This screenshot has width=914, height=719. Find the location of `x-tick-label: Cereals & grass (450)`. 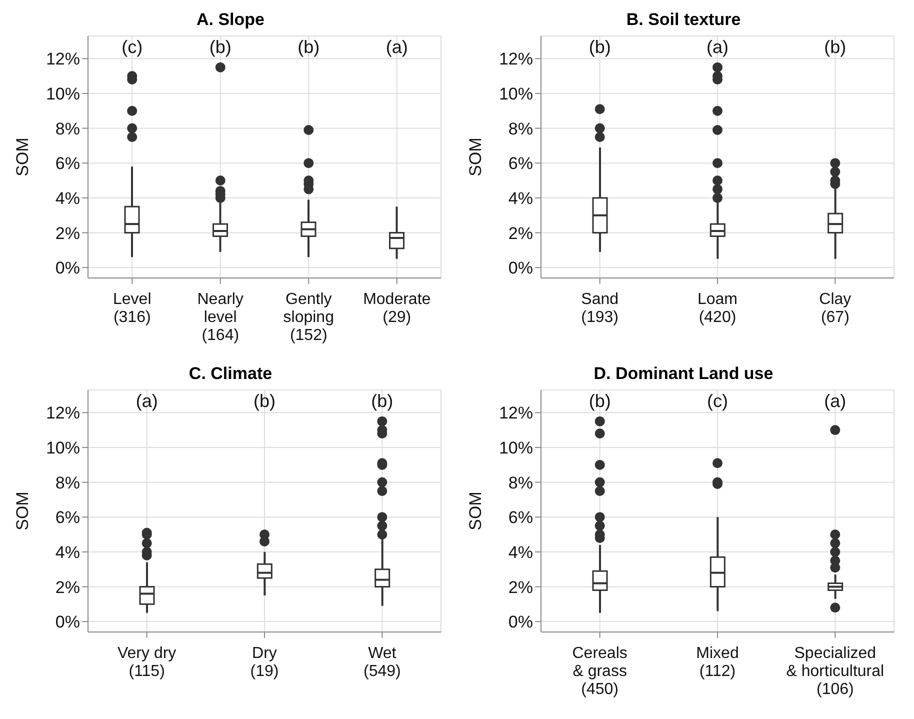

x-tick-label: Cereals & grass (450) is located at coordinates (600, 671).